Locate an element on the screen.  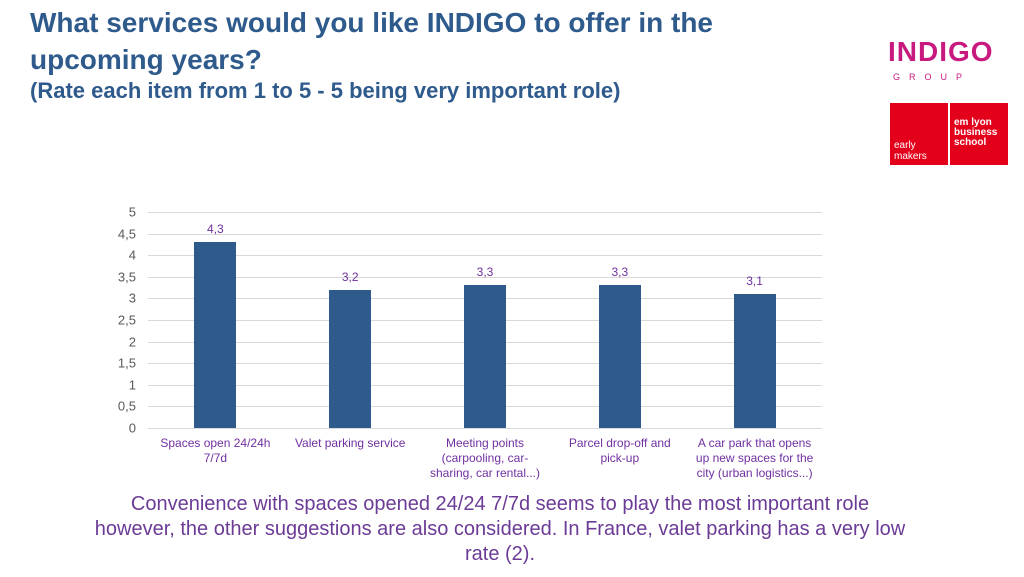
y-tick-label: 4 is located at coordinates (132, 255).